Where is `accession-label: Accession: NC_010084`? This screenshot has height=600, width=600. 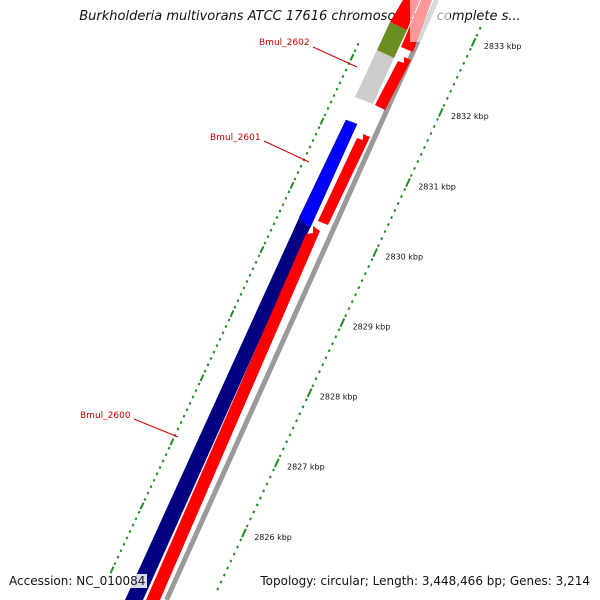 accession-label: Accession: NC_010084 is located at coordinates (77, 581).